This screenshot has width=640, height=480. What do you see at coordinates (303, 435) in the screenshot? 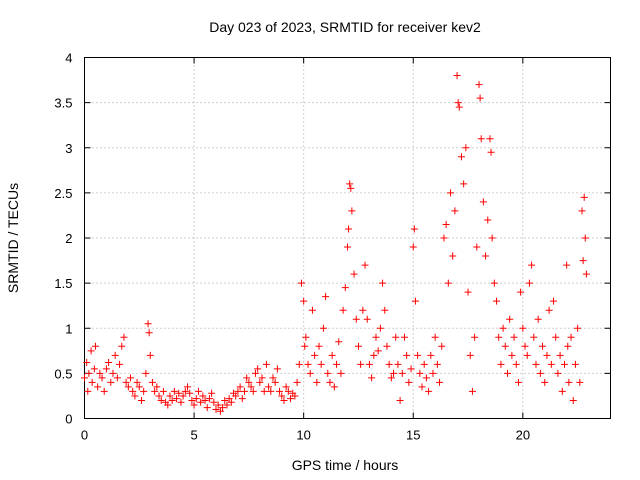
I see `x-tick-label: 10` at bounding box center [303, 435].